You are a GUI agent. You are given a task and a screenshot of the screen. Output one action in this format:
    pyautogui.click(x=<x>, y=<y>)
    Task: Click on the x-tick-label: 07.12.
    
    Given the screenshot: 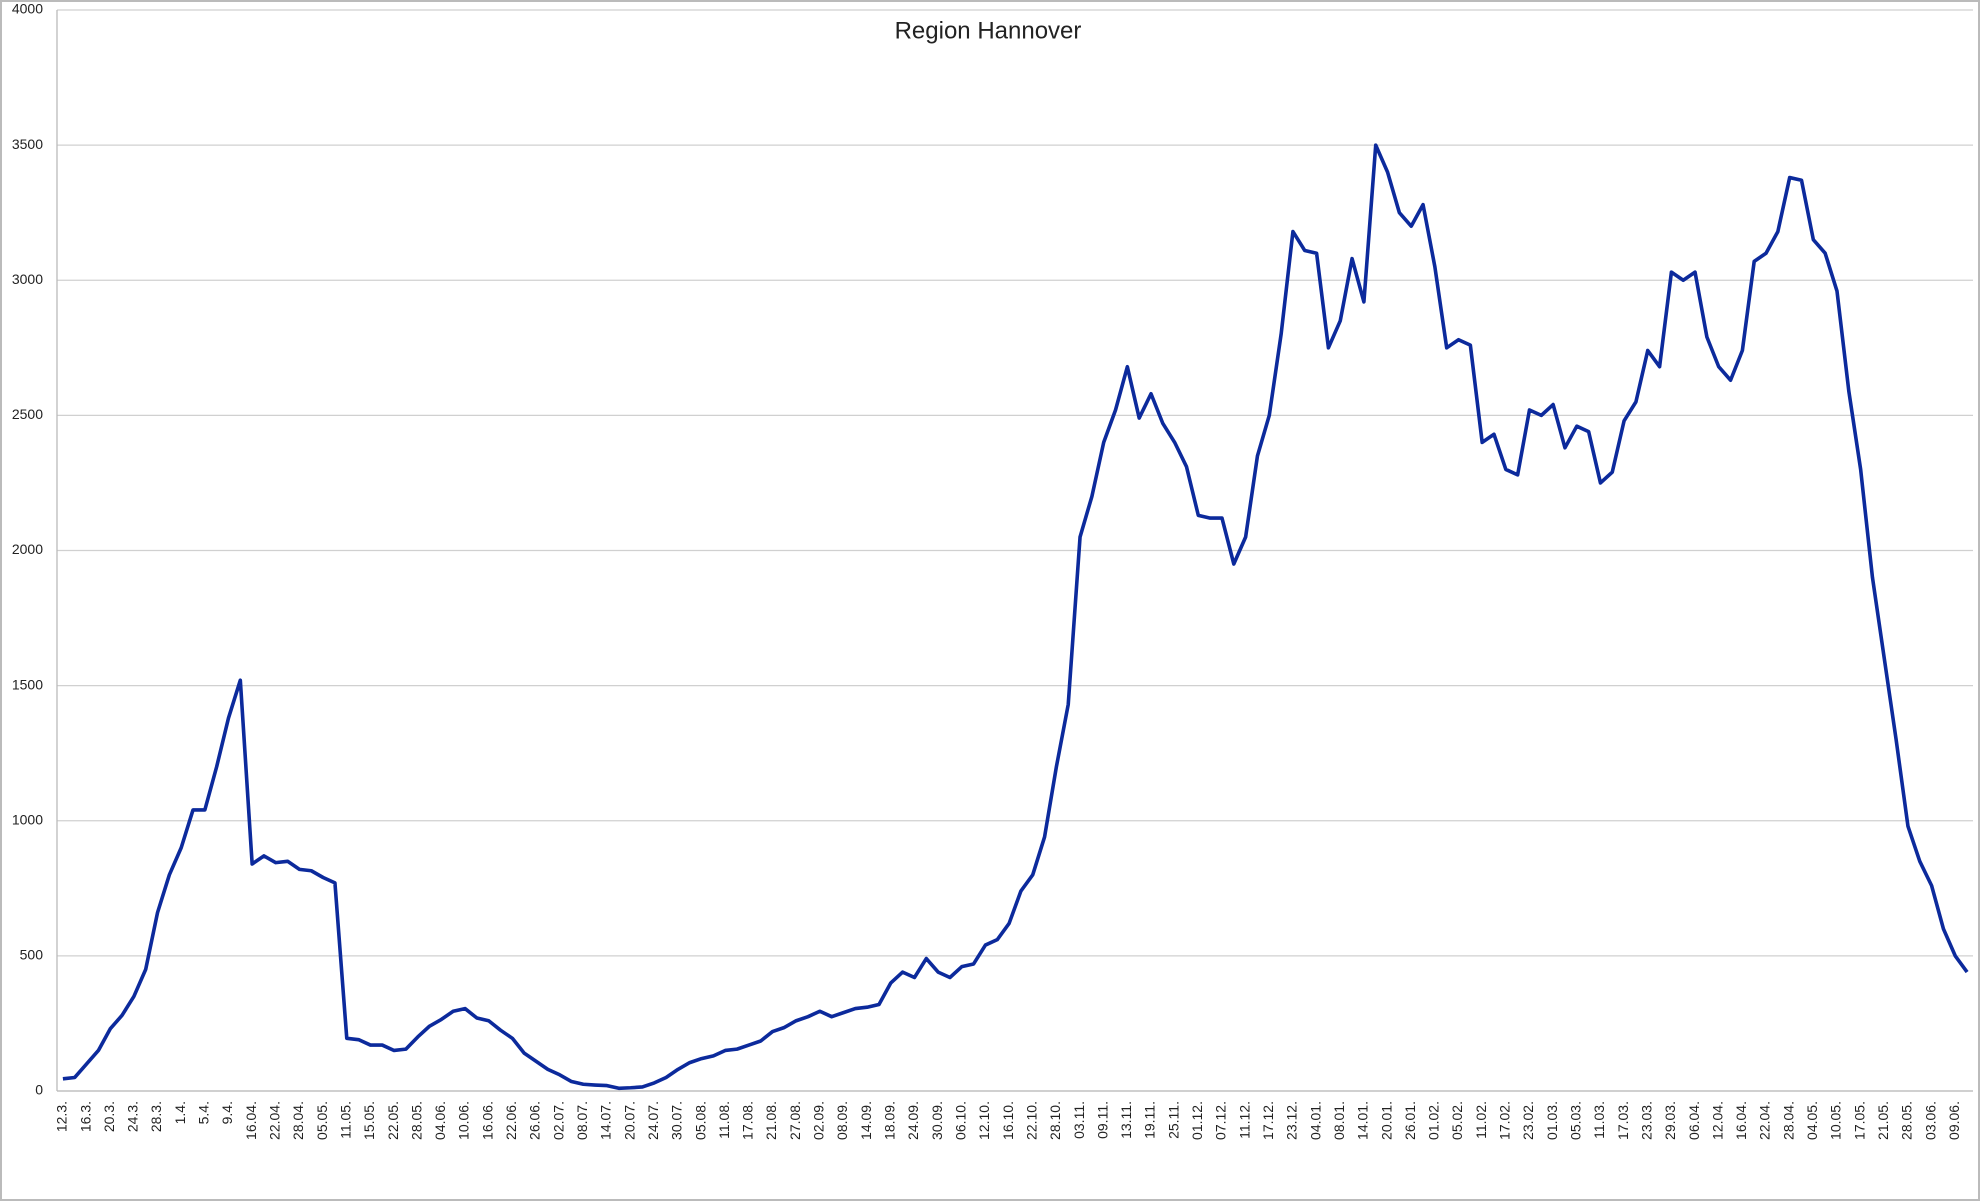 What is the action you would take?
    pyautogui.click(x=1221, y=1120)
    